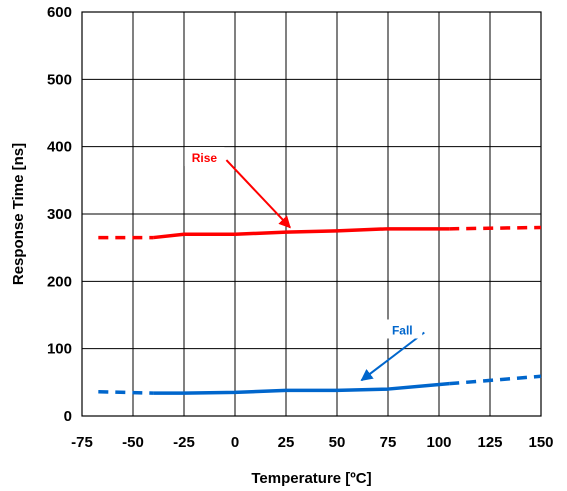 The height and width of the screenshot is (491, 567). Describe the element at coordinates (59, 214) in the screenshot. I see `y-tick-label: 300` at that location.